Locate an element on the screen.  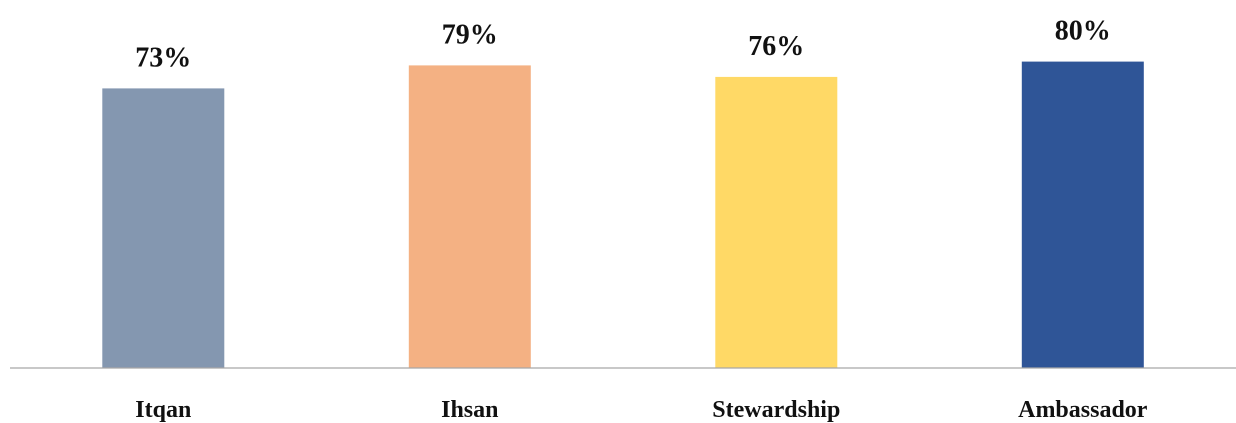
category-label-ihsan: Ihsan is located at coordinates (469, 410).